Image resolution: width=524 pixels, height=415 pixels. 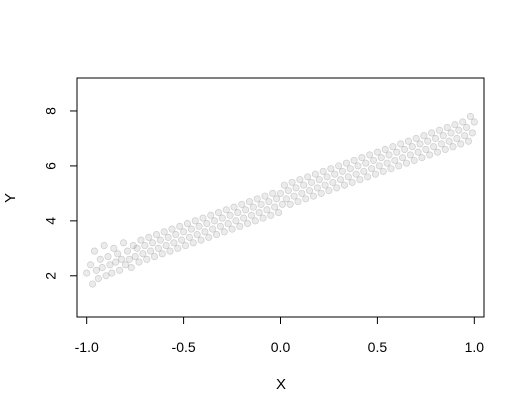 What do you see at coordinates (51, 111) in the screenshot?
I see `y-tick-label: 8` at bounding box center [51, 111].